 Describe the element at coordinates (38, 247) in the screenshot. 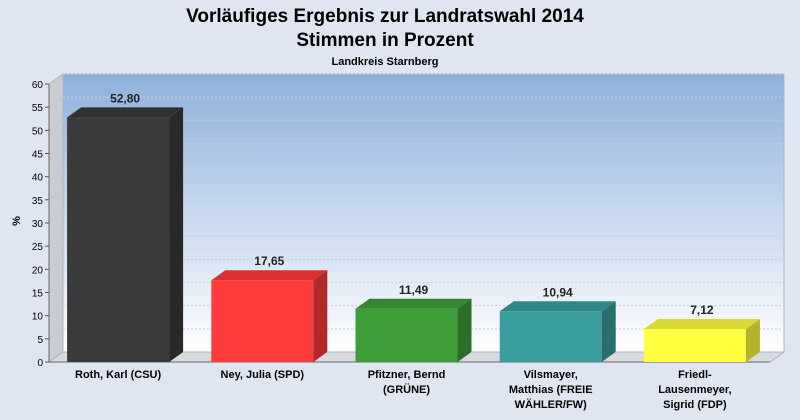

I see `y-tick-label: 25` at that location.